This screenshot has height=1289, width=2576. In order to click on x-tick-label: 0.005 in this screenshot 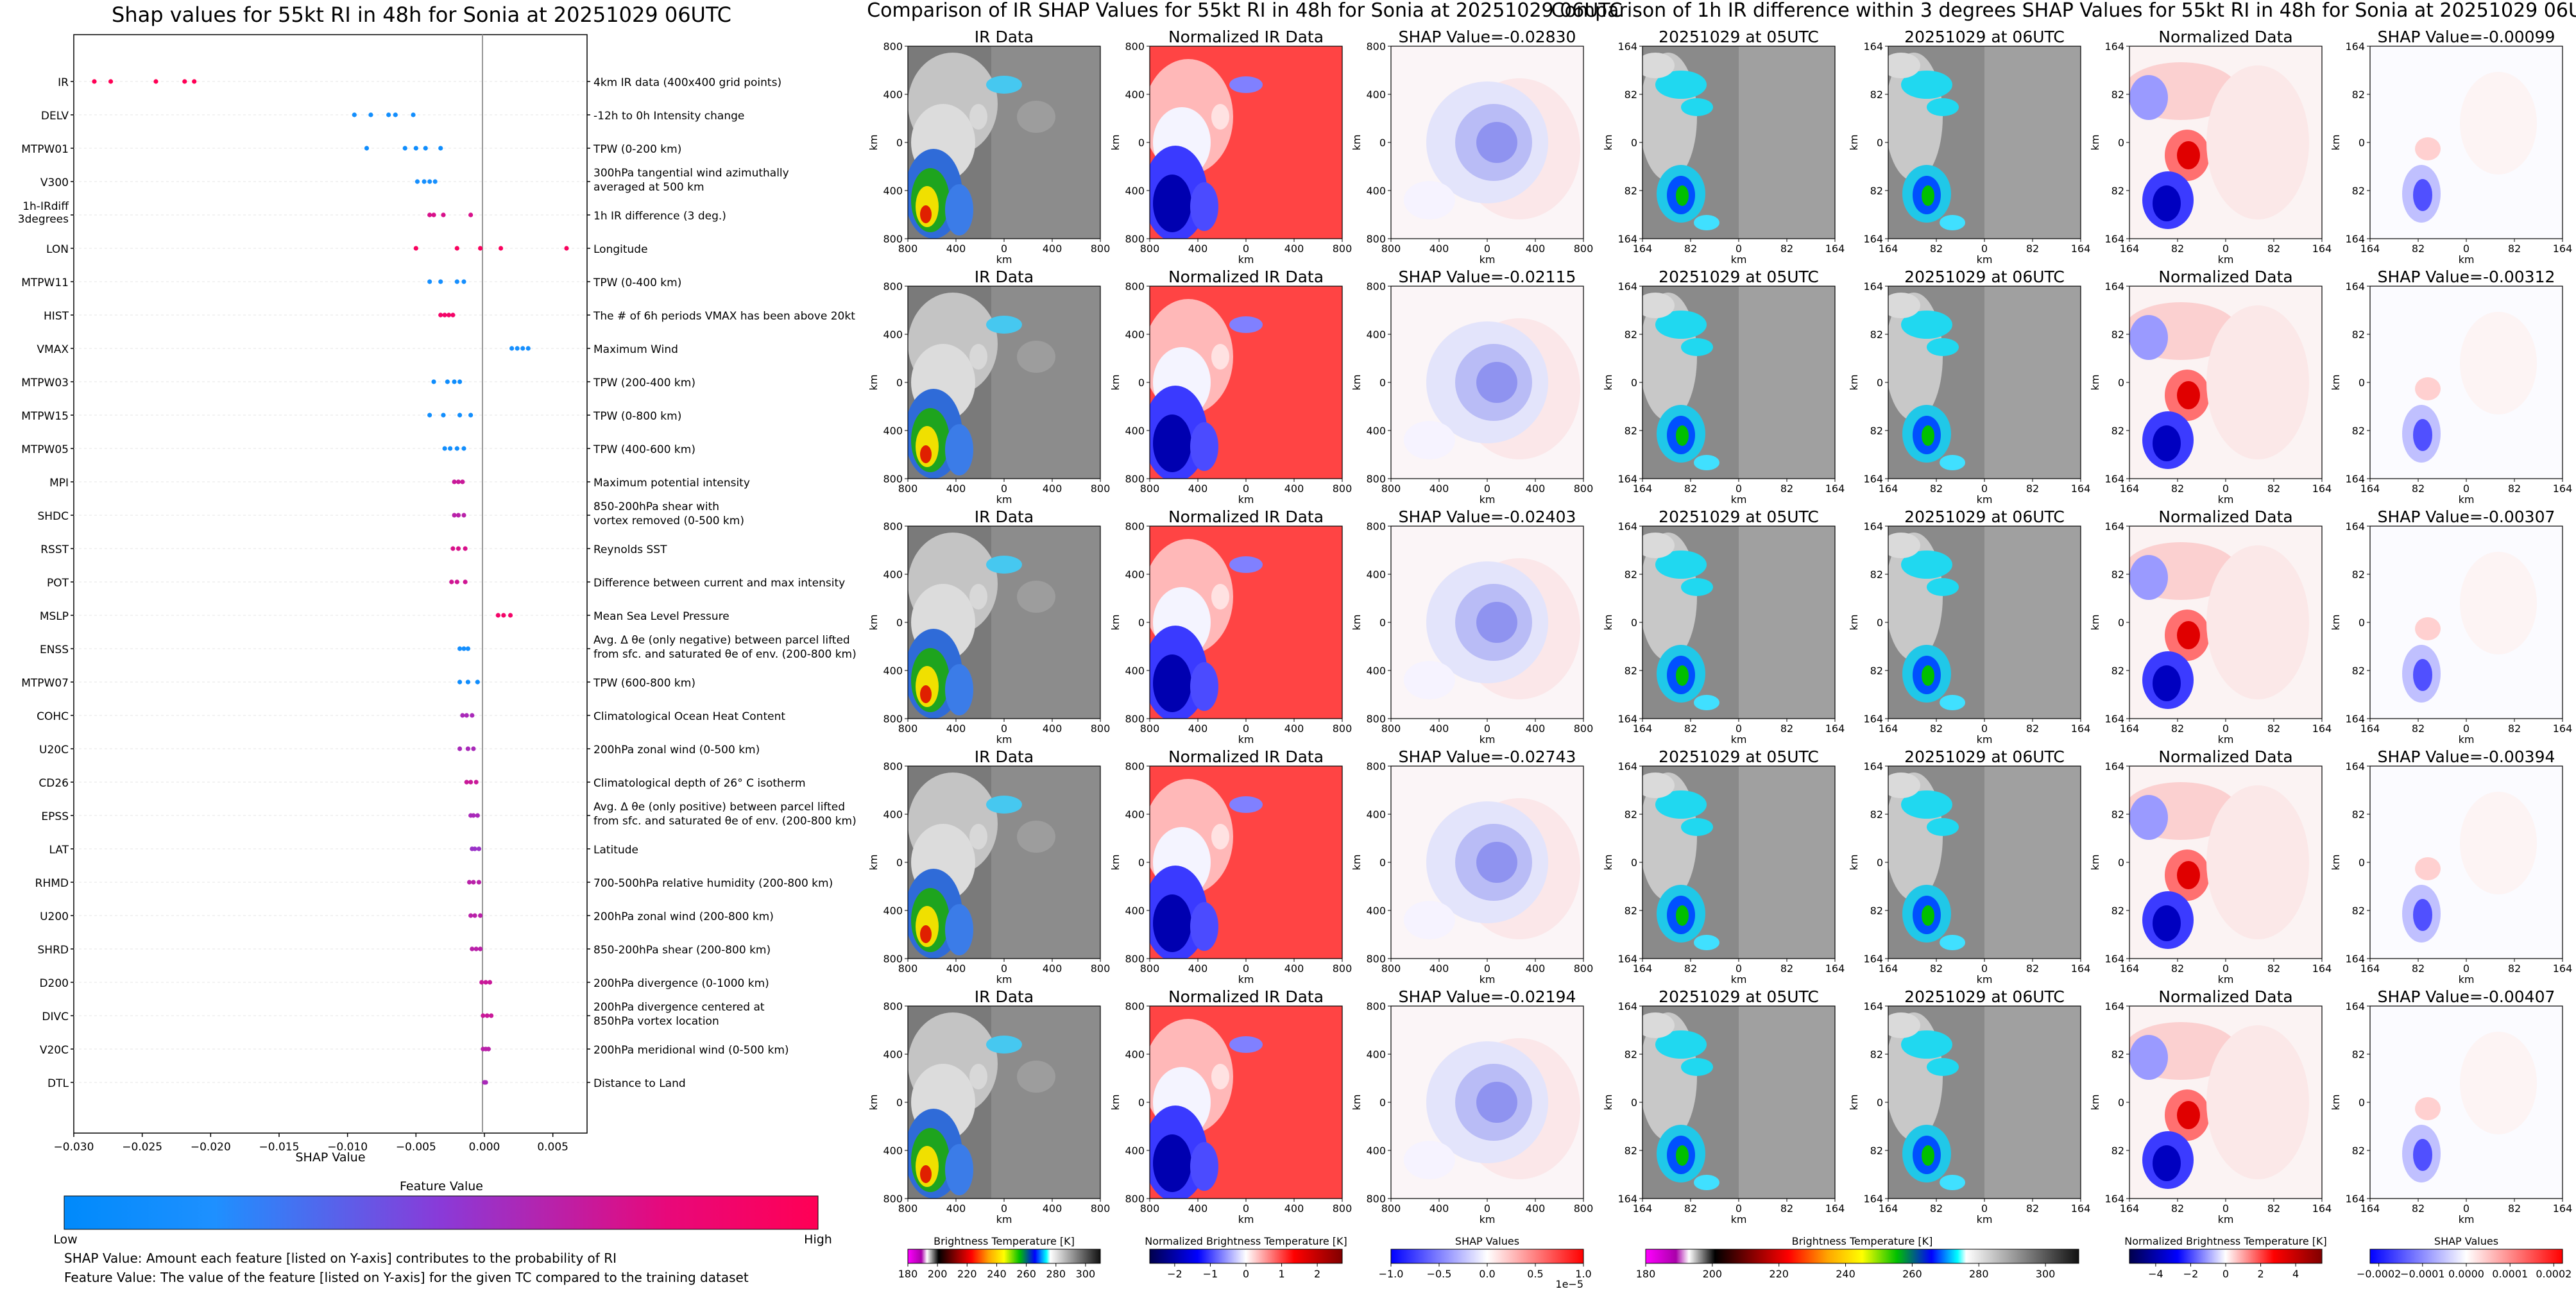, I will do `click(552, 1147)`.